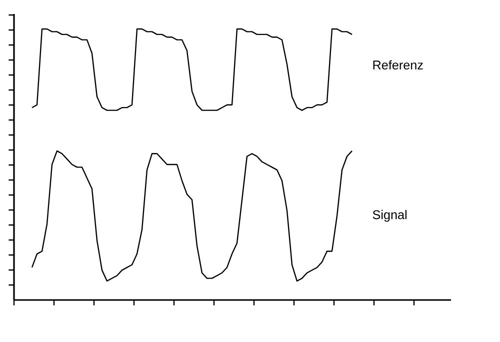  What do you see at coordinates (398, 65) in the screenshot?
I see `text: Referenz` at bounding box center [398, 65].